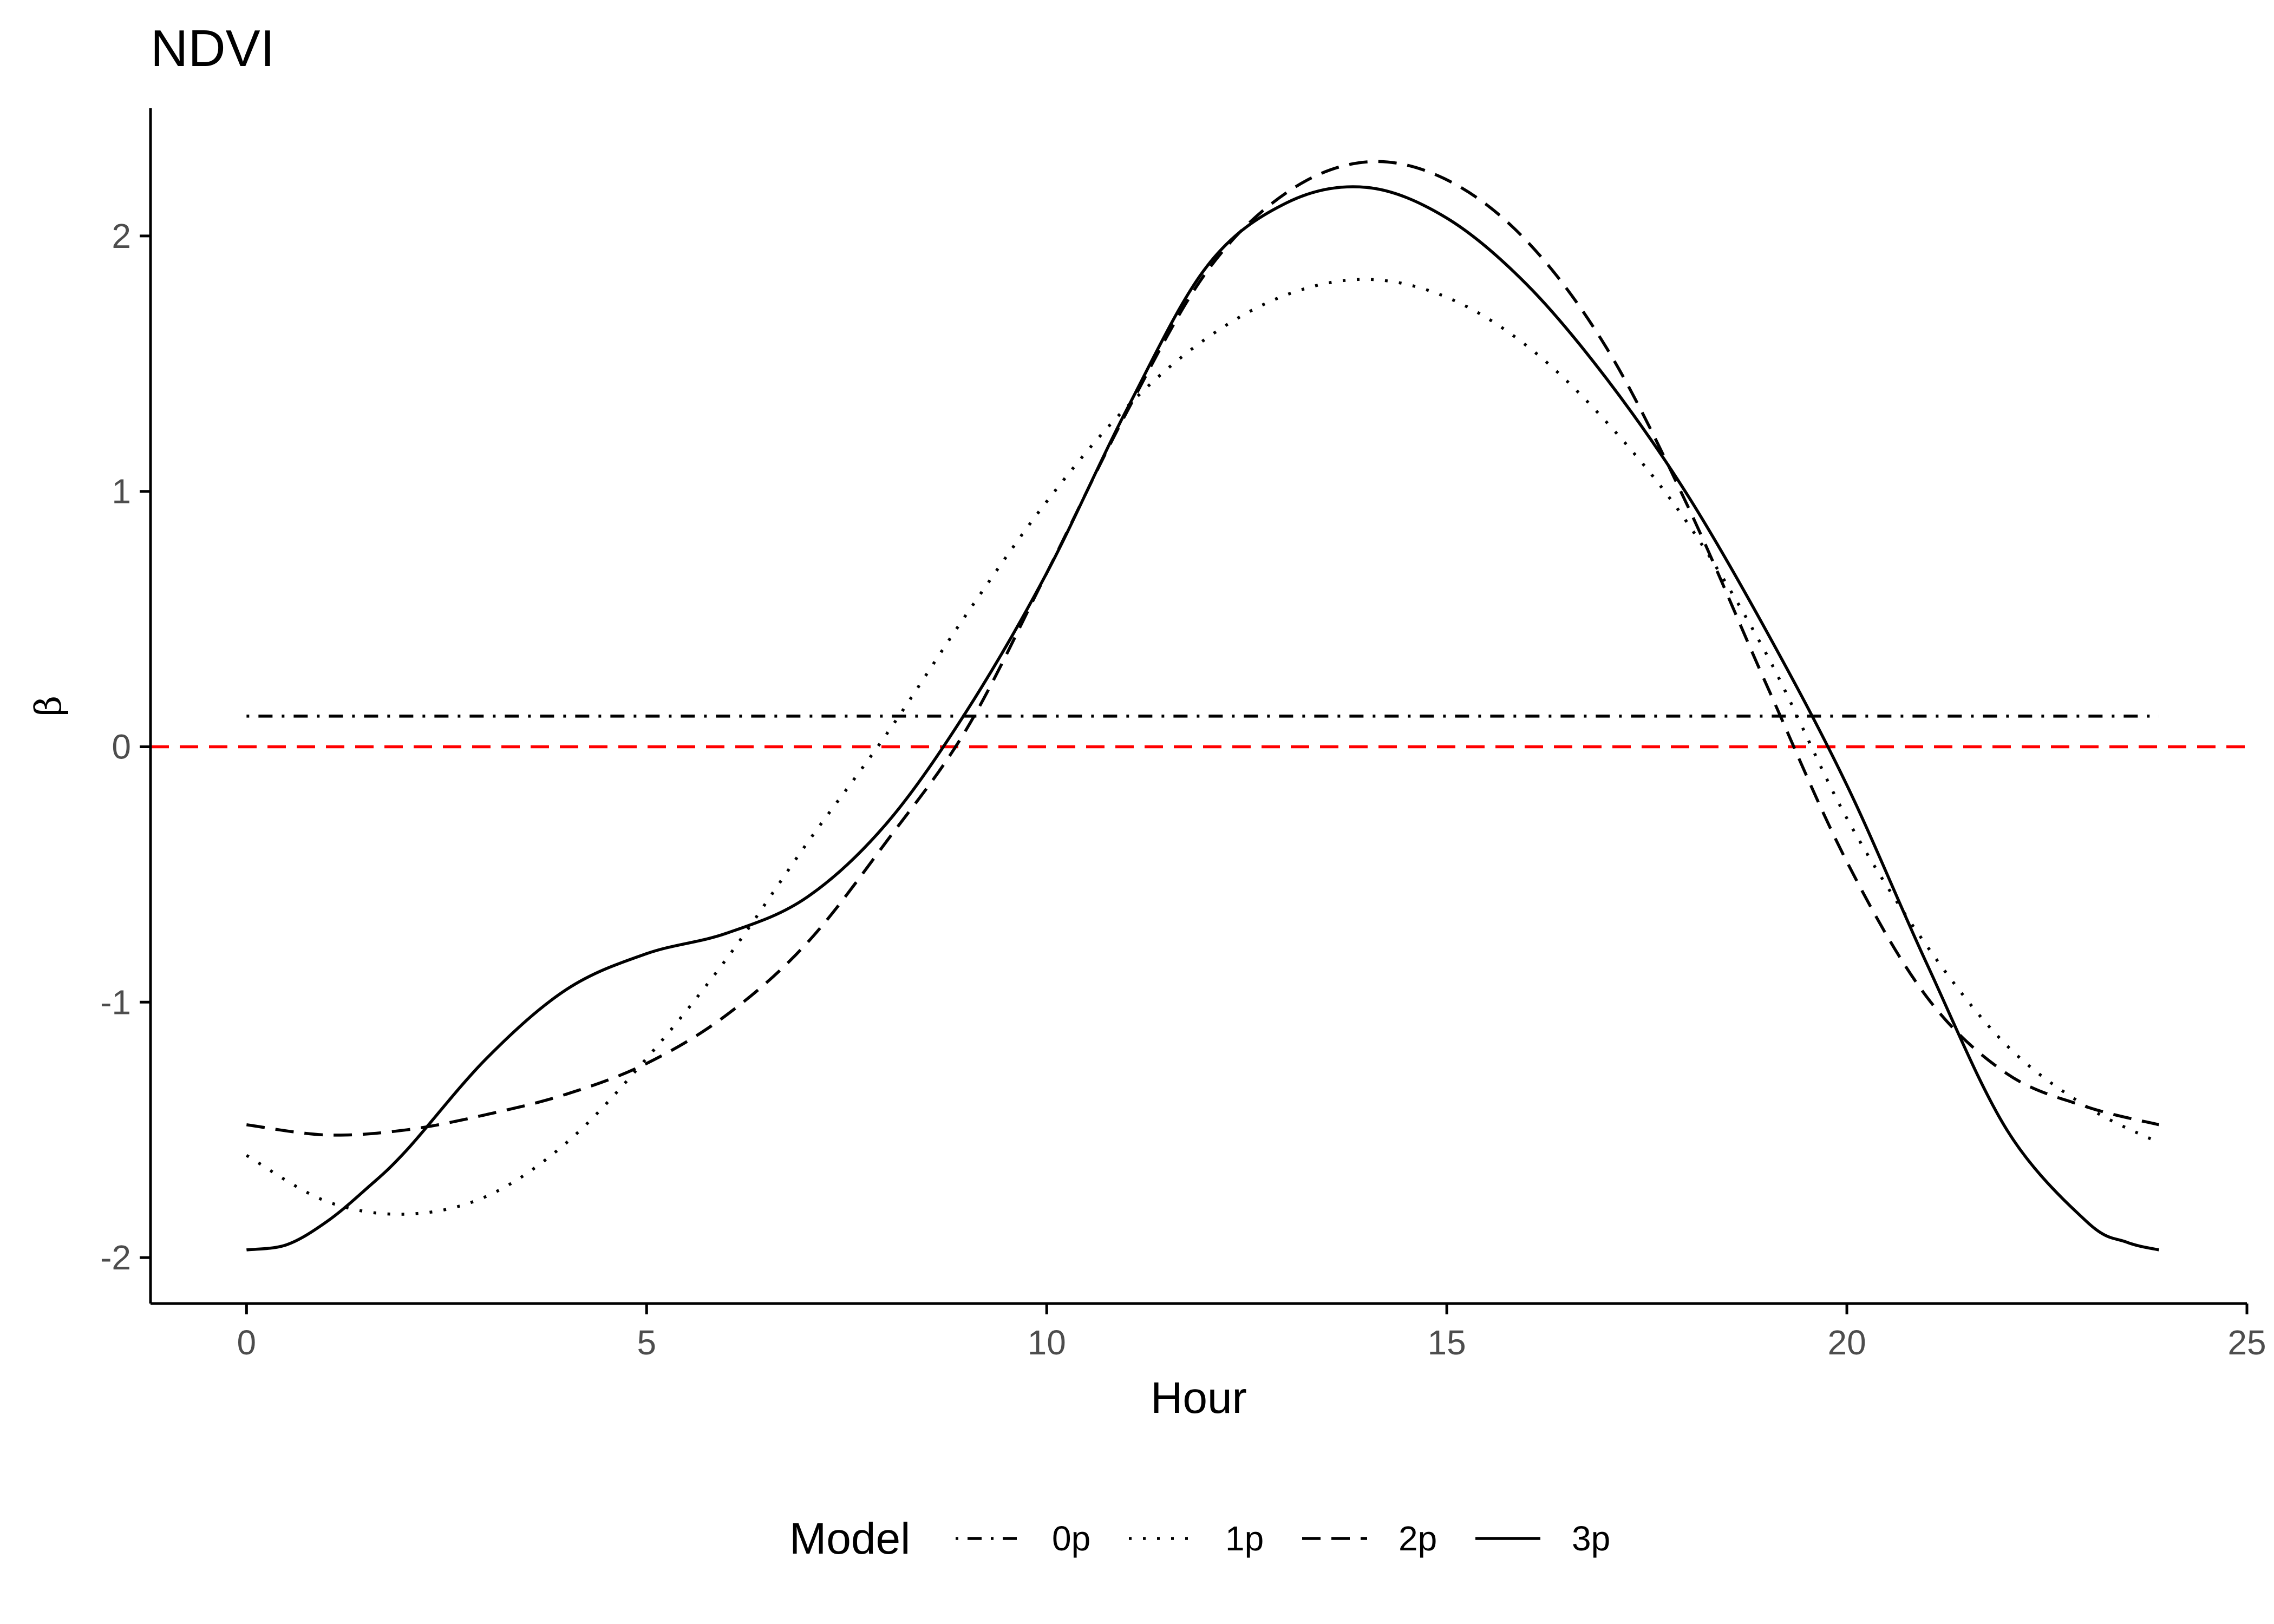 The width and height of the screenshot is (2274, 1624). What do you see at coordinates (647, 1343) in the screenshot?
I see `x-tick-label: 5` at bounding box center [647, 1343].